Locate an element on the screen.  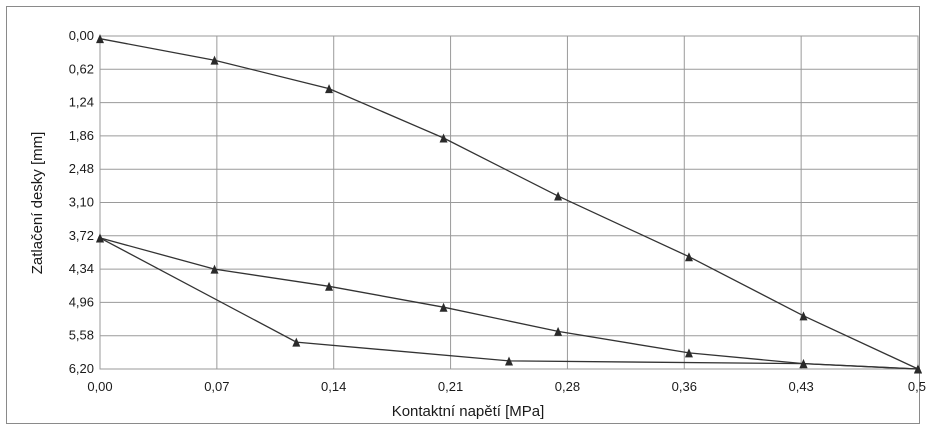
x-tick-label: 0,00 is located at coordinates (99, 386).